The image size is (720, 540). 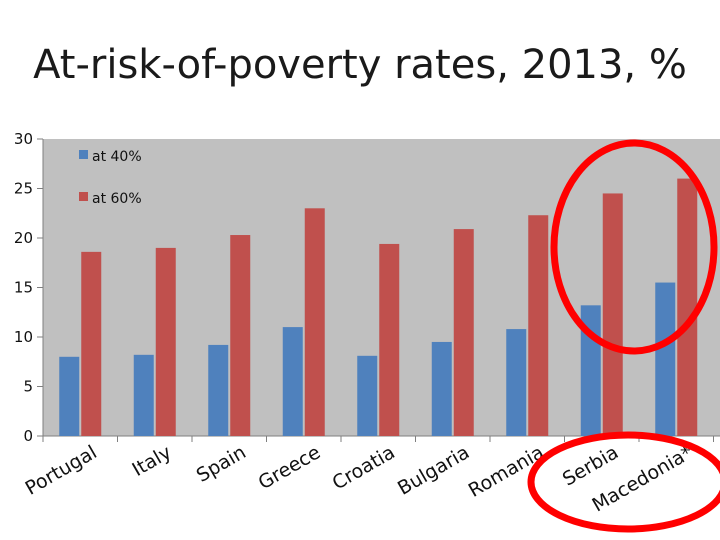 I want to click on y-tick-label: 0, so click(x=28, y=436).